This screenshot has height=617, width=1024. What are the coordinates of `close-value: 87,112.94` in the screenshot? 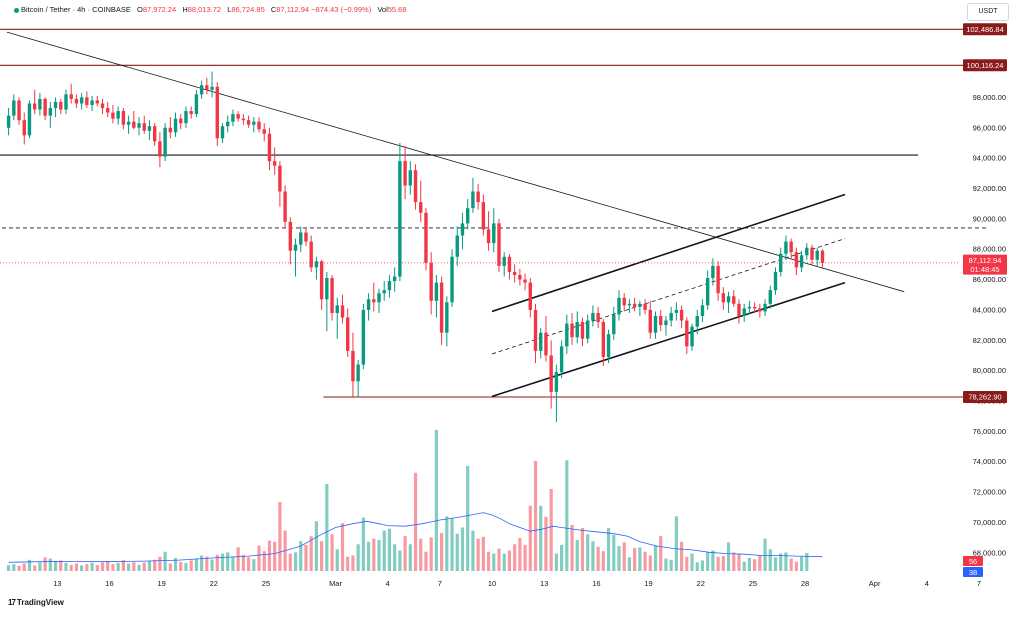 It's located at (293, 9).